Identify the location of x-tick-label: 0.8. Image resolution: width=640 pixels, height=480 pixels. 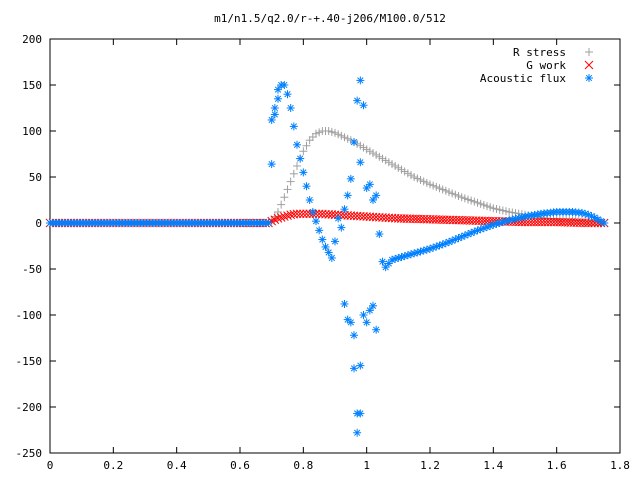
(303, 465).